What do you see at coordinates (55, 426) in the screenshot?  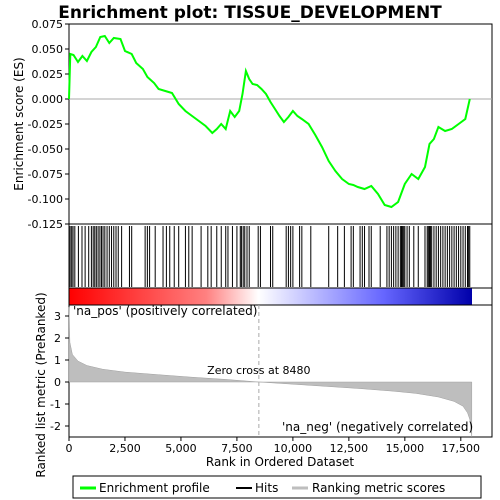 I see `metric-y-tick-label: -2` at bounding box center [55, 426].